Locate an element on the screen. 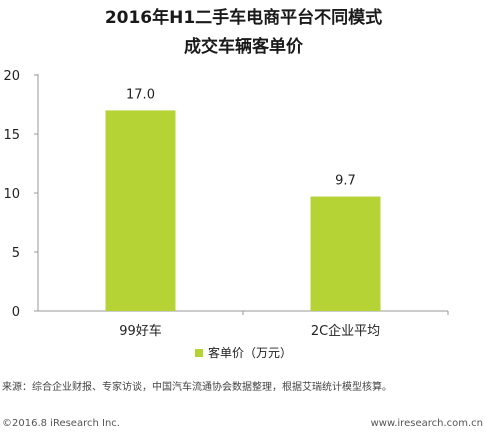 The image size is (487, 437). y-tick-label: 20 is located at coordinates (11, 76).